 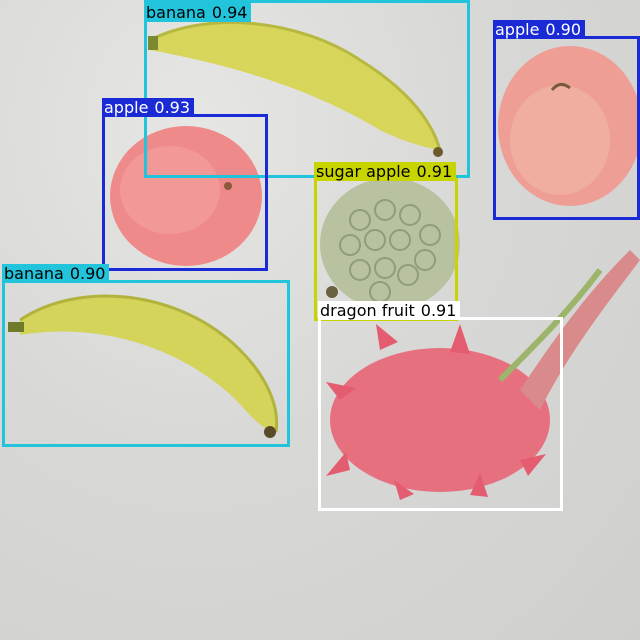 What do you see at coordinates (367, 310) in the screenshot?
I see `class-name: dragon fruit` at bounding box center [367, 310].